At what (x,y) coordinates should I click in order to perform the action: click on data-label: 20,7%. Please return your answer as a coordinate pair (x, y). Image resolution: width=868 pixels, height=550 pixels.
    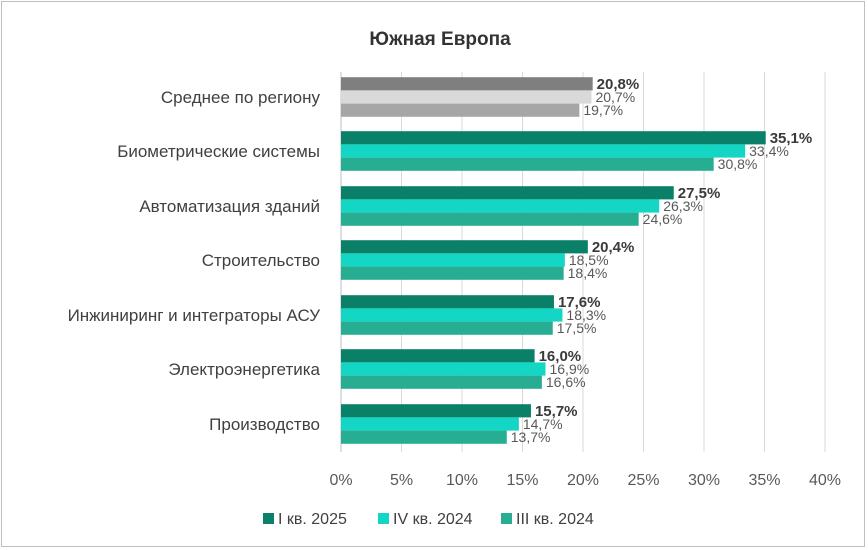
    Looking at the image, I should click on (615, 97).